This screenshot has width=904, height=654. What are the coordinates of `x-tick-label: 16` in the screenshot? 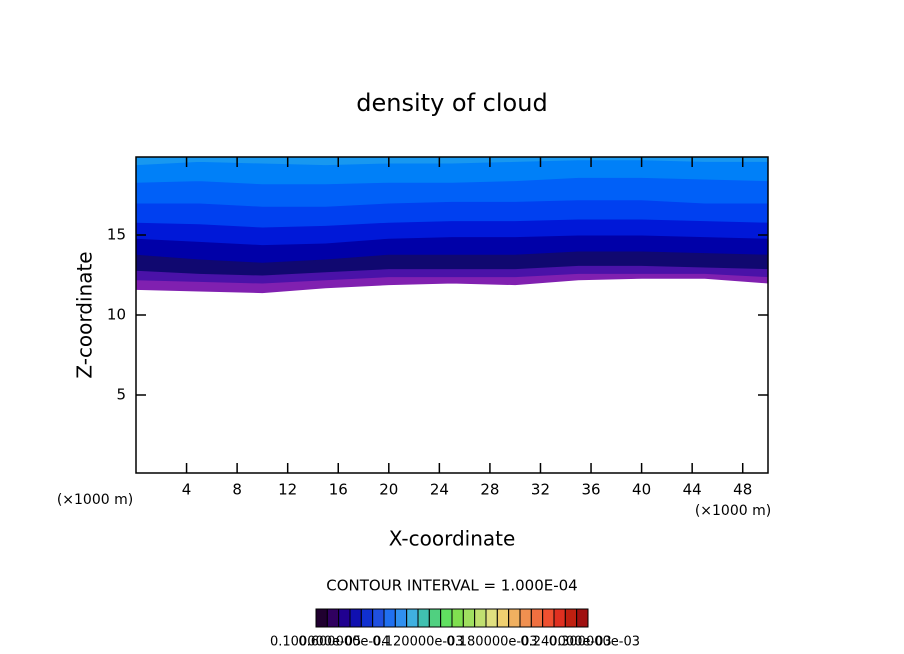 It's located at (338, 490).